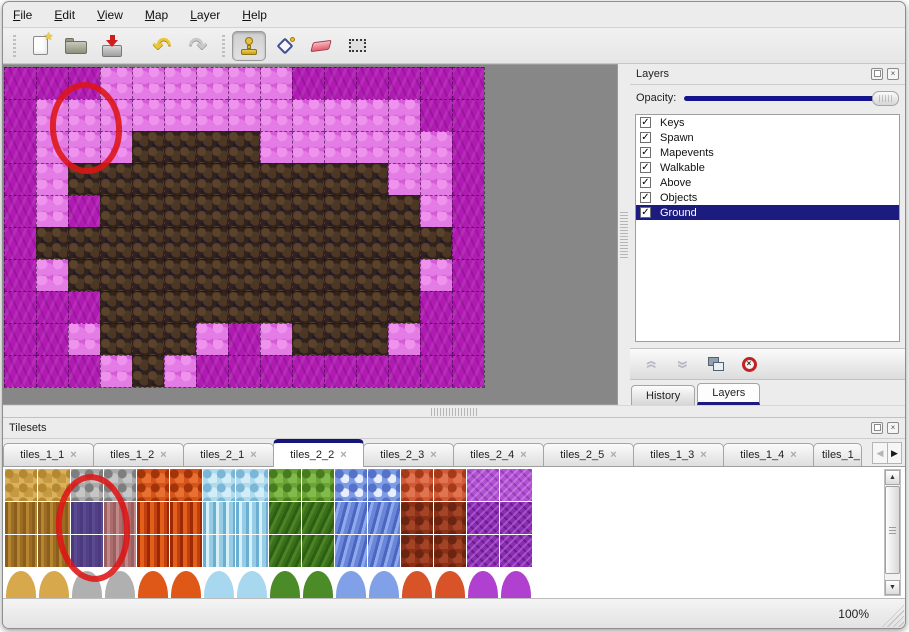 The height and width of the screenshot is (632, 909). I want to click on menu-item-help: Help, so click(254, 14).